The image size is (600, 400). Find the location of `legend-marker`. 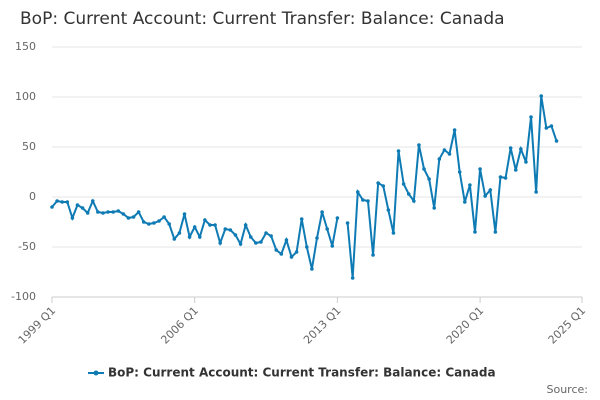

legend-marker is located at coordinates (96, 373).